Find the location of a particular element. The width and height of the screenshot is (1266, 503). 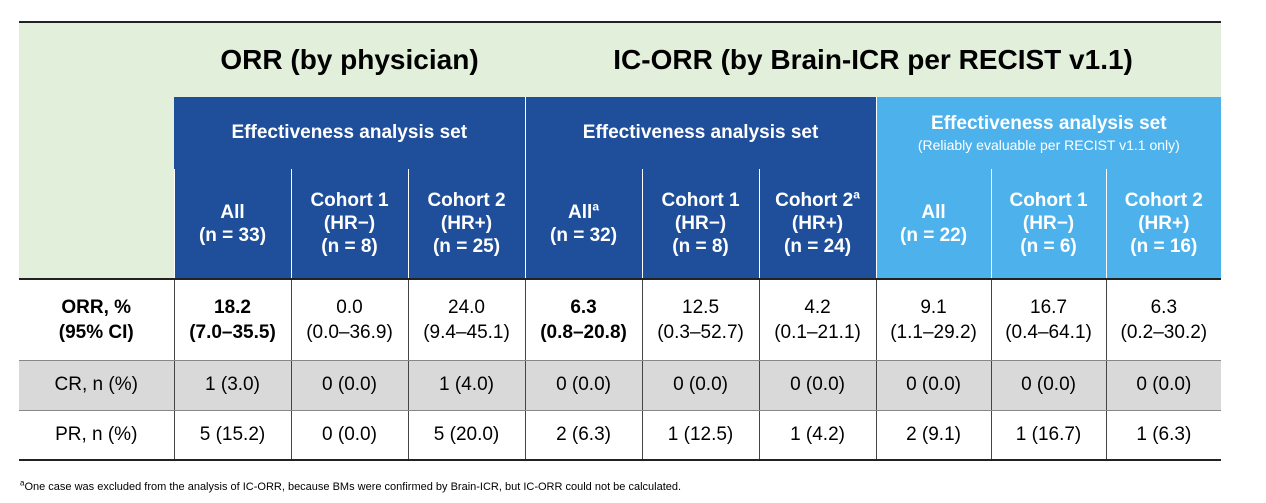

column-header: Cohort 2a (HR+) (n = 24) is located at coordinates (817, 224).